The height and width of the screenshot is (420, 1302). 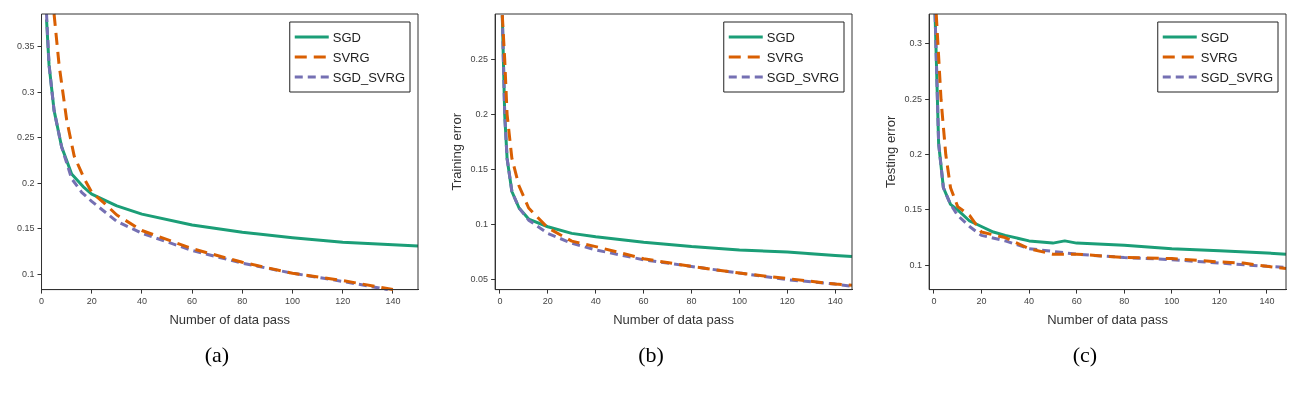 I want to click on text: (a), so click(x=217, y=355).